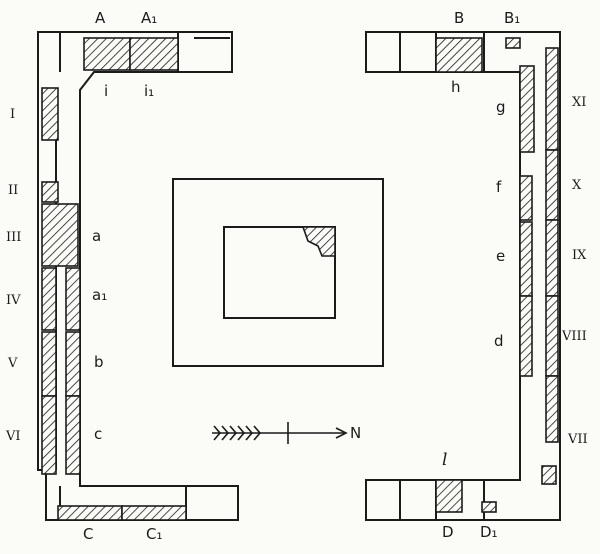  Describe the element at coordinates (456, 87) in the screenshot. I see `label-h: h` at that location.